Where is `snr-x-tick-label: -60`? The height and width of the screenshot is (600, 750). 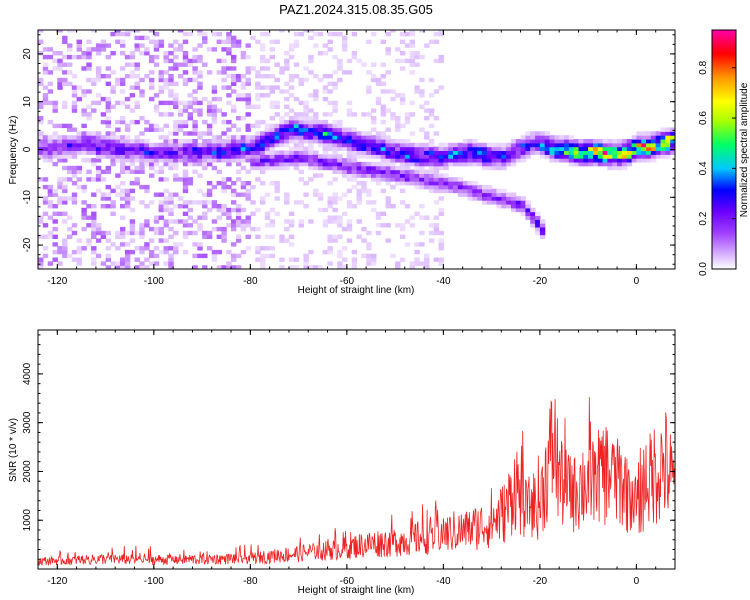
snr-x-tick-label: -60 is located at coordinates (347, 581).